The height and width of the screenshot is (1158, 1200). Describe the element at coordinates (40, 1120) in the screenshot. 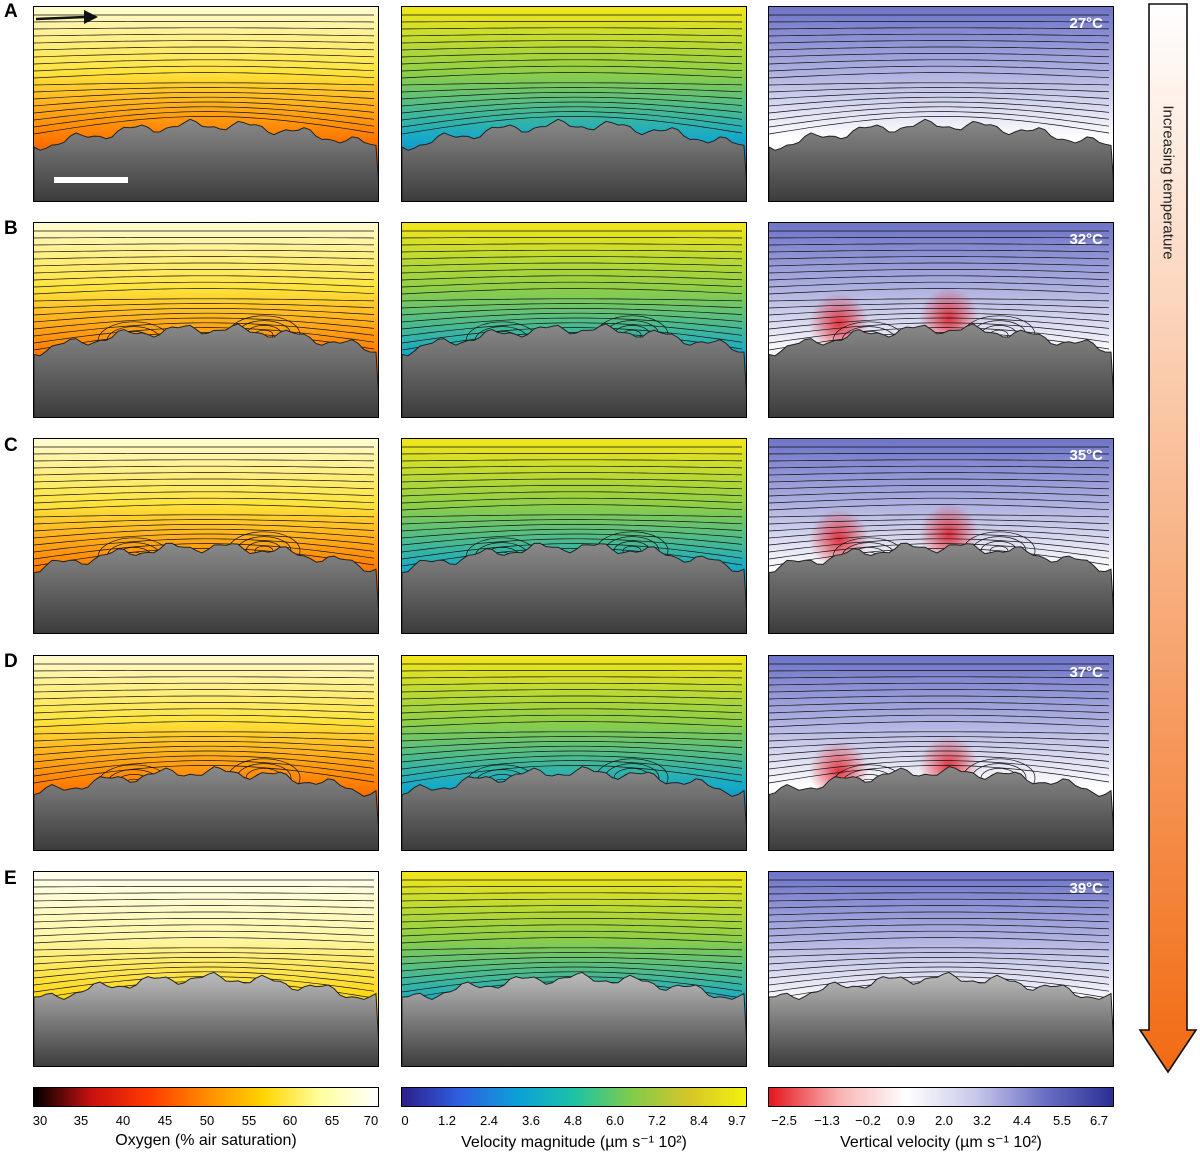

I see `oxygen-tick: 30` at that location.